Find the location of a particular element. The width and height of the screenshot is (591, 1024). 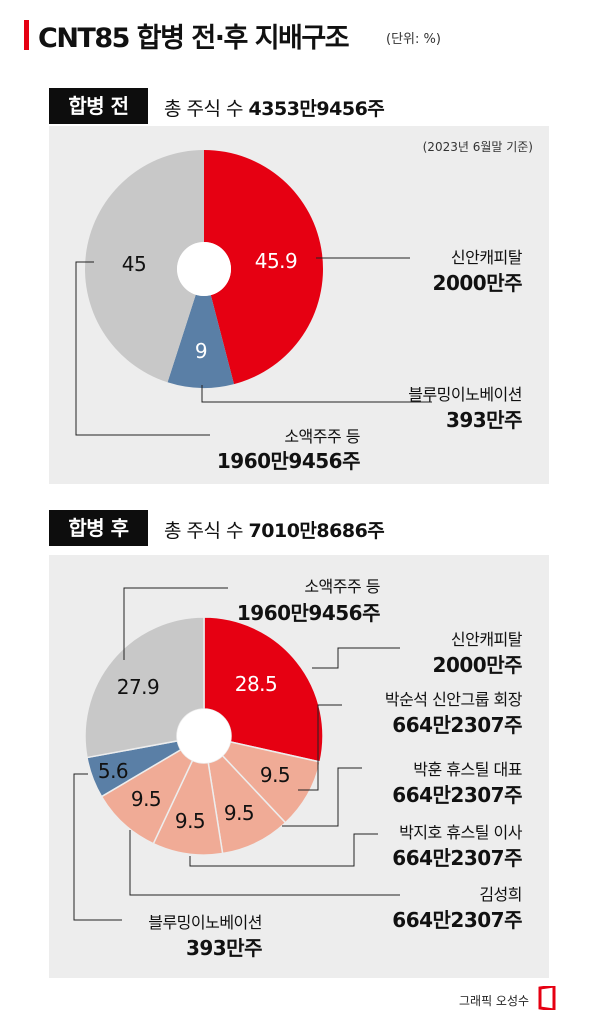

slice-value-label-2-4: 9.5 is located at coordinates (190, 821).